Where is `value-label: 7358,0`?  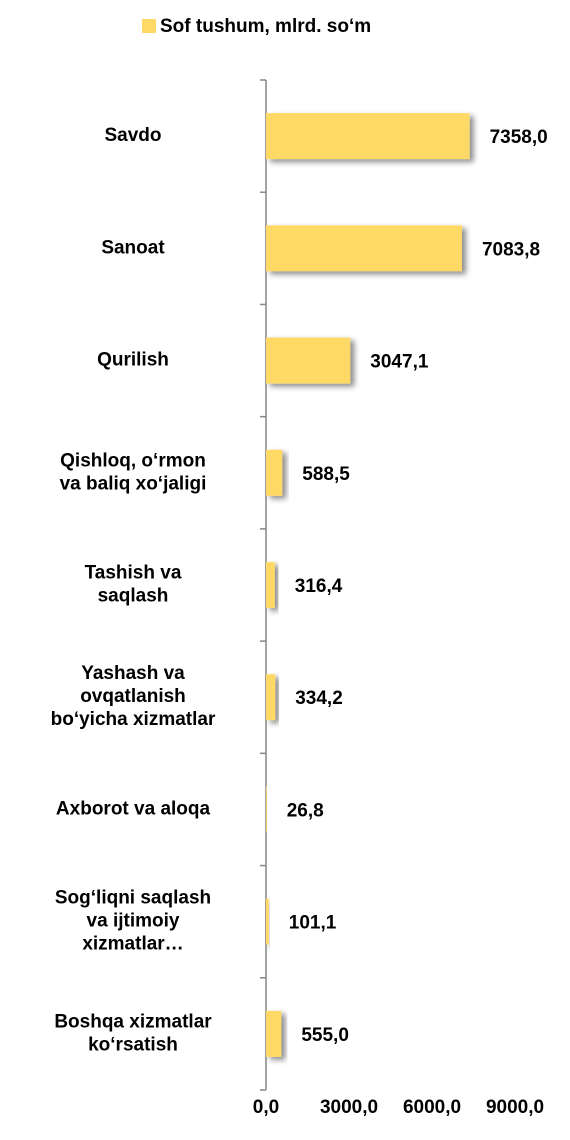
value-label: 7358,0 is located at coordinates (519, 137).